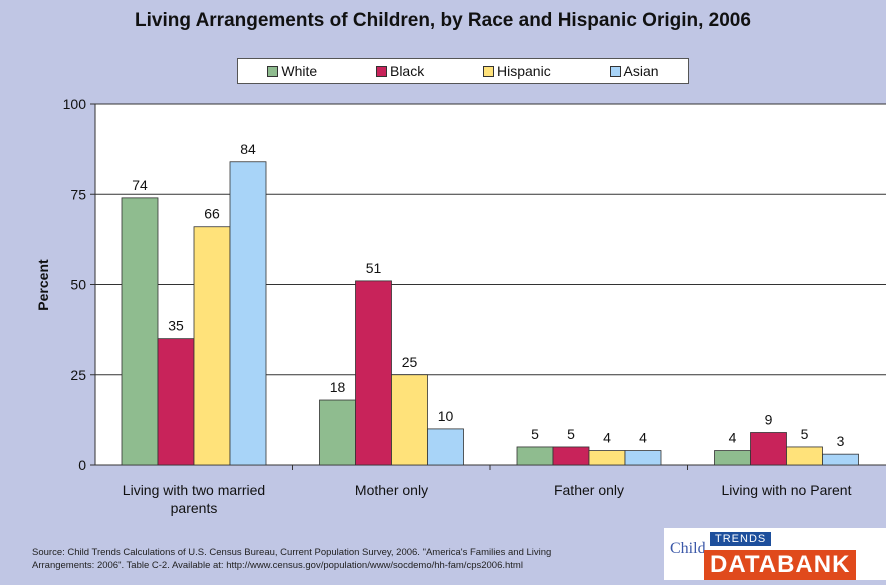 This screenshot has width=886, height=585. I want to click on data-label-black-2: 5, so click(571, 434).